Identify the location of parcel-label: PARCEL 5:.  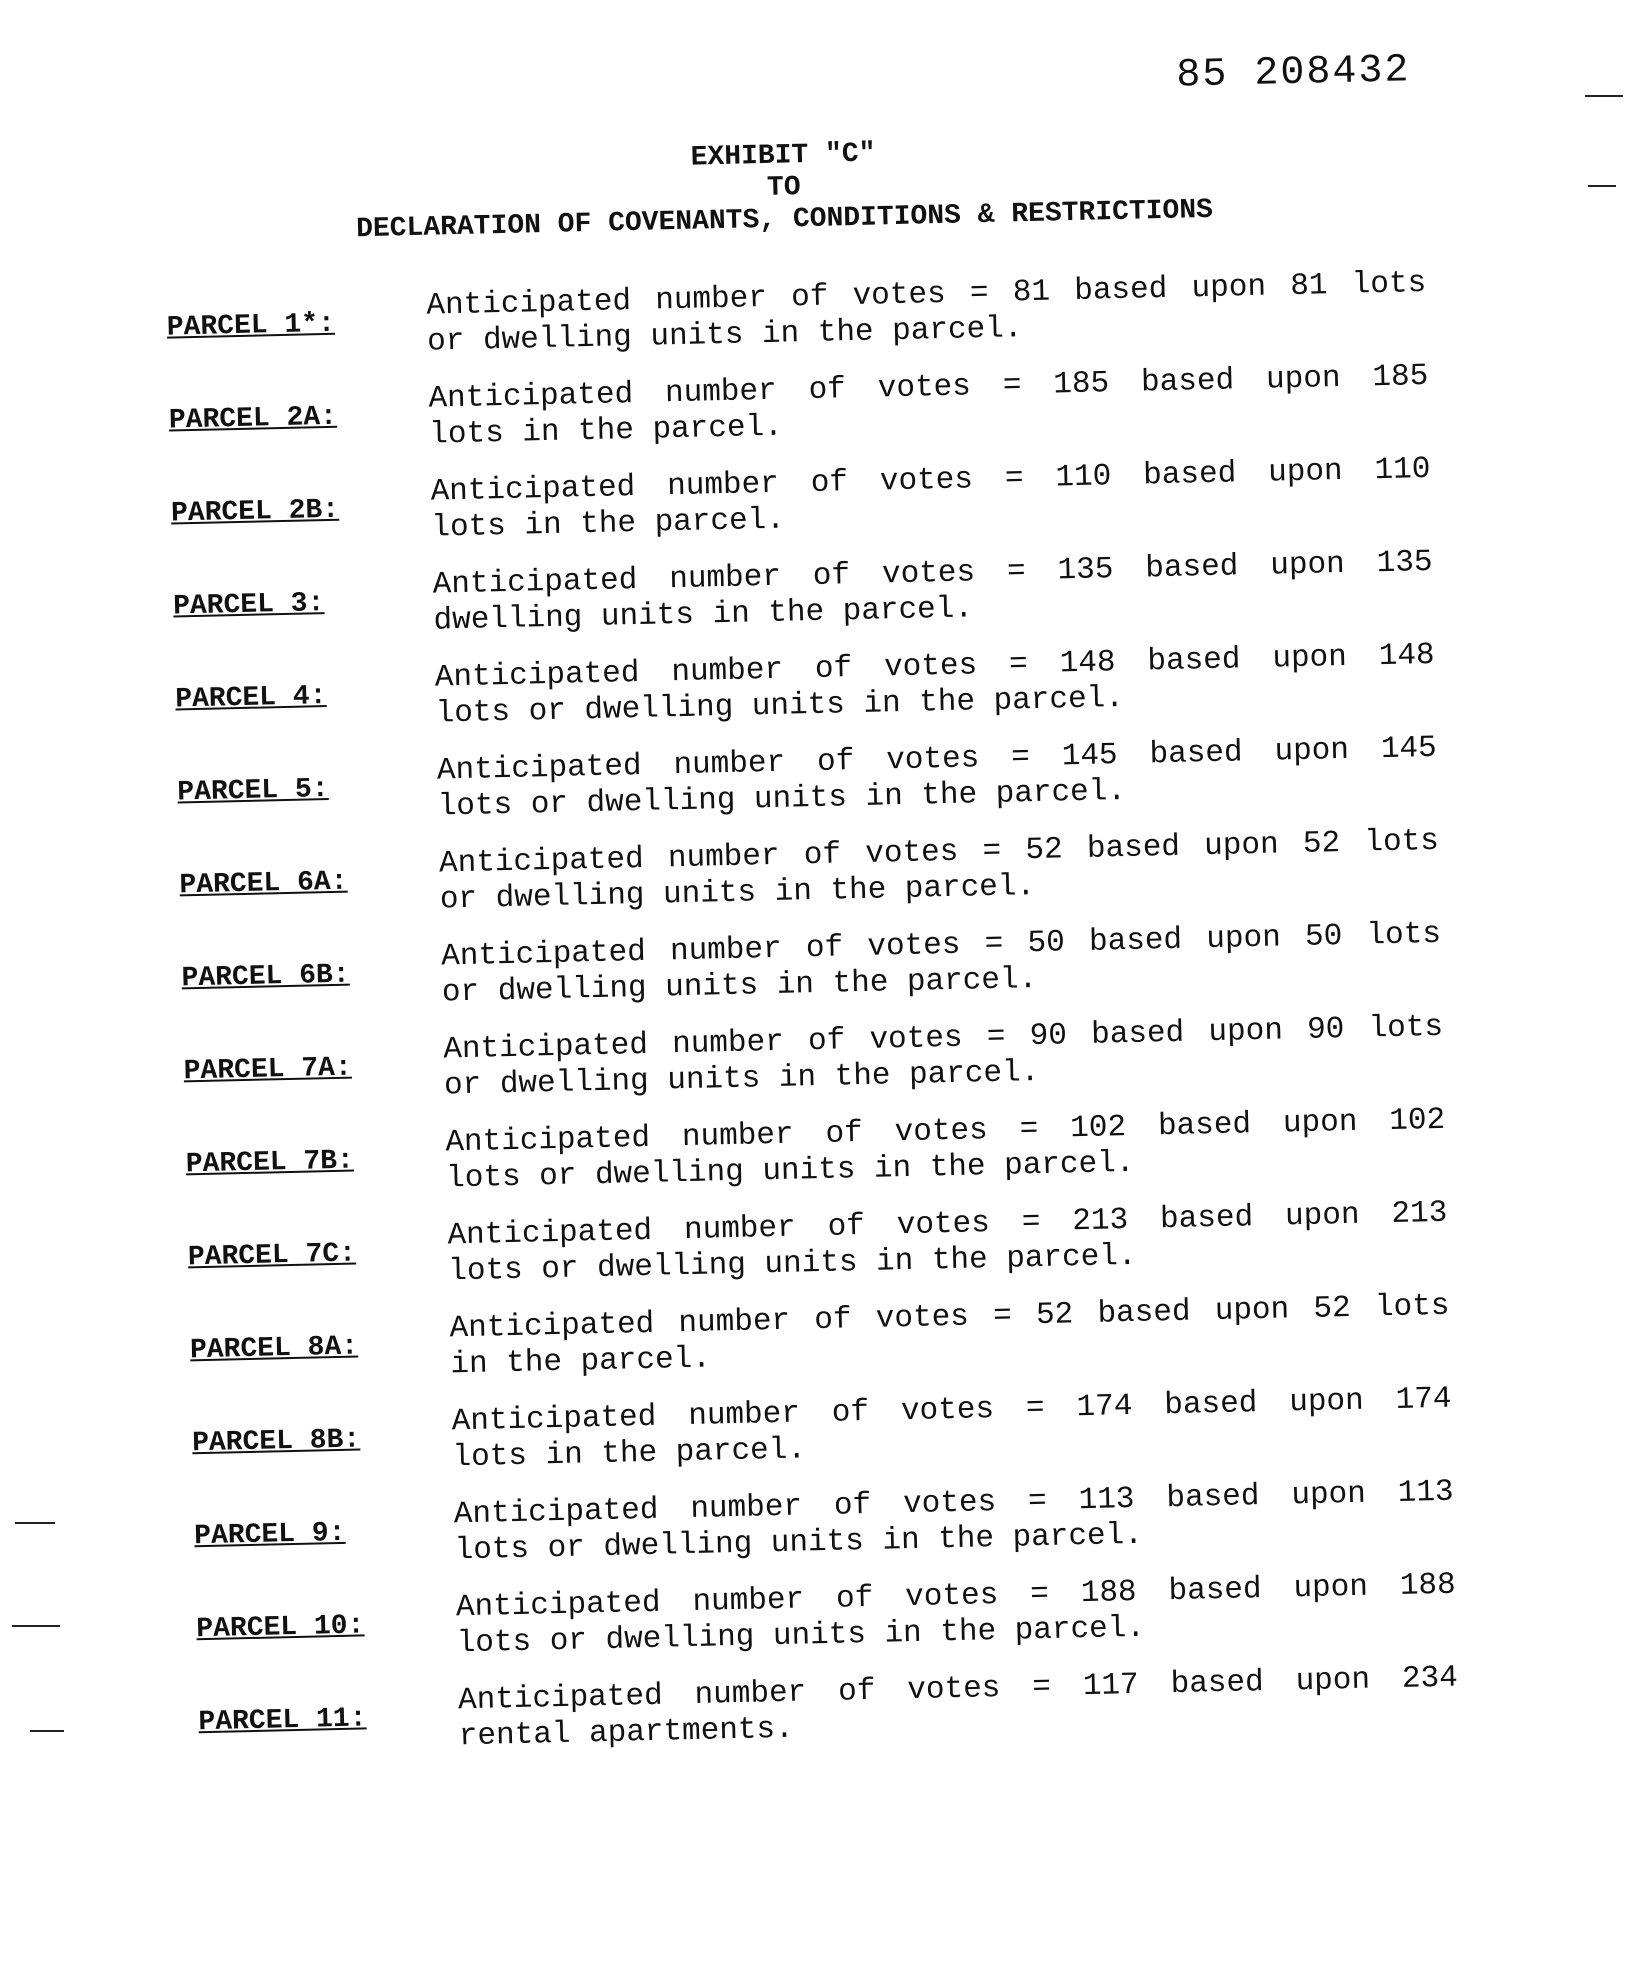
(253, 791).